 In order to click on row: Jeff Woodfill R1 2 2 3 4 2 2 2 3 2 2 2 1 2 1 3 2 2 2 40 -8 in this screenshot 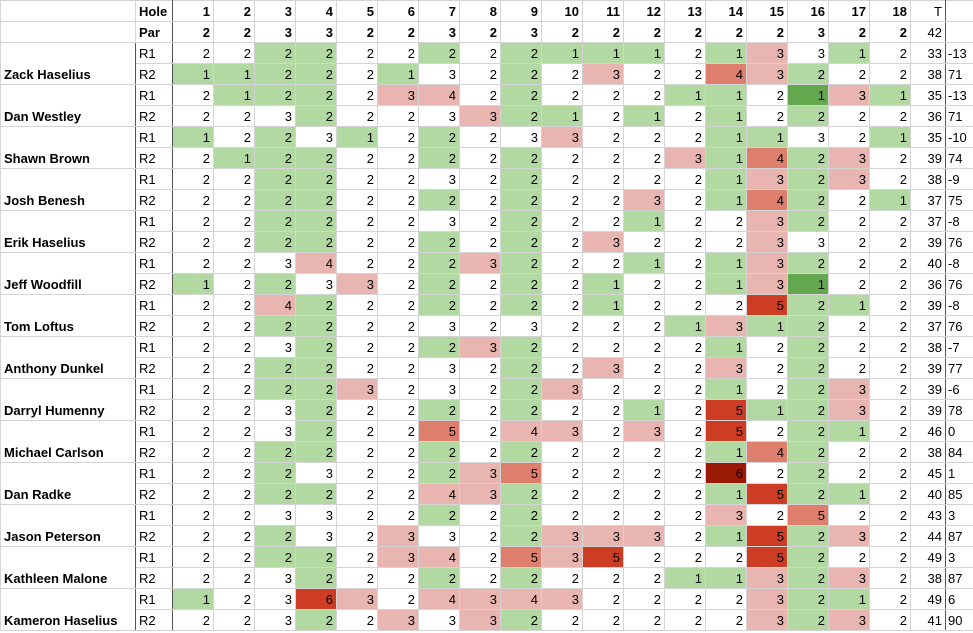, I will do `click(486, 273)`.